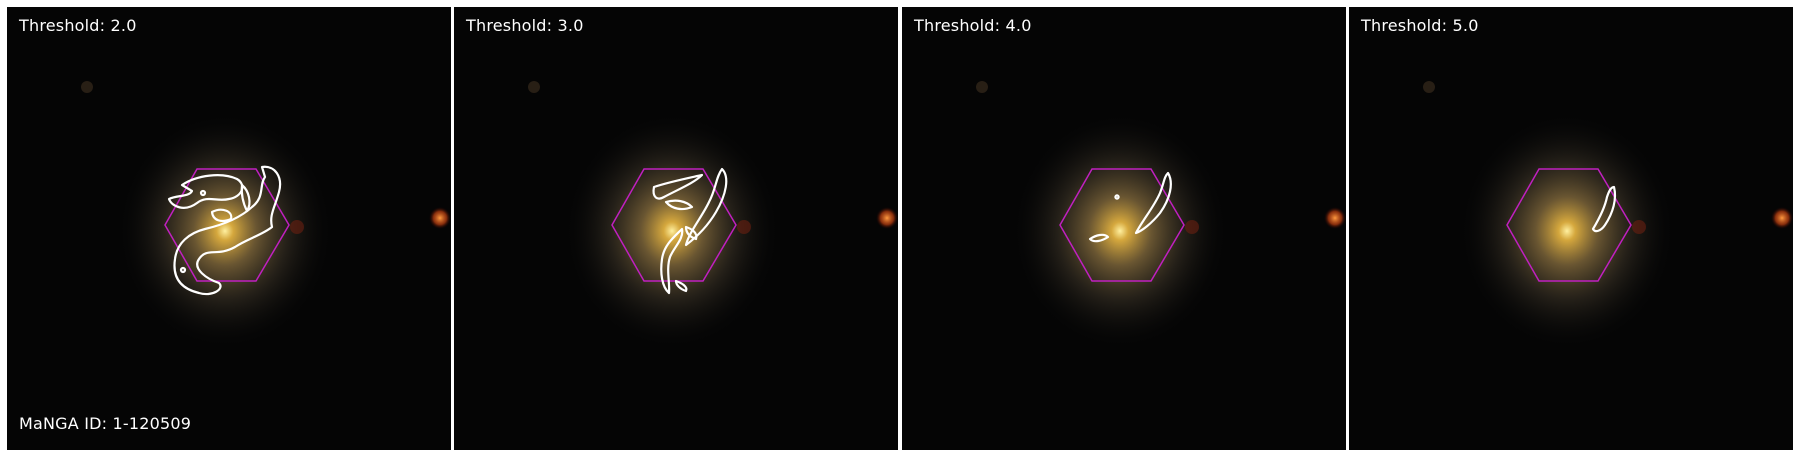  What do you see at coordinates (973, 25) in the screenshot?
I see `threshold-label: Threshold: 4.0` at bounding box center [973, 25].